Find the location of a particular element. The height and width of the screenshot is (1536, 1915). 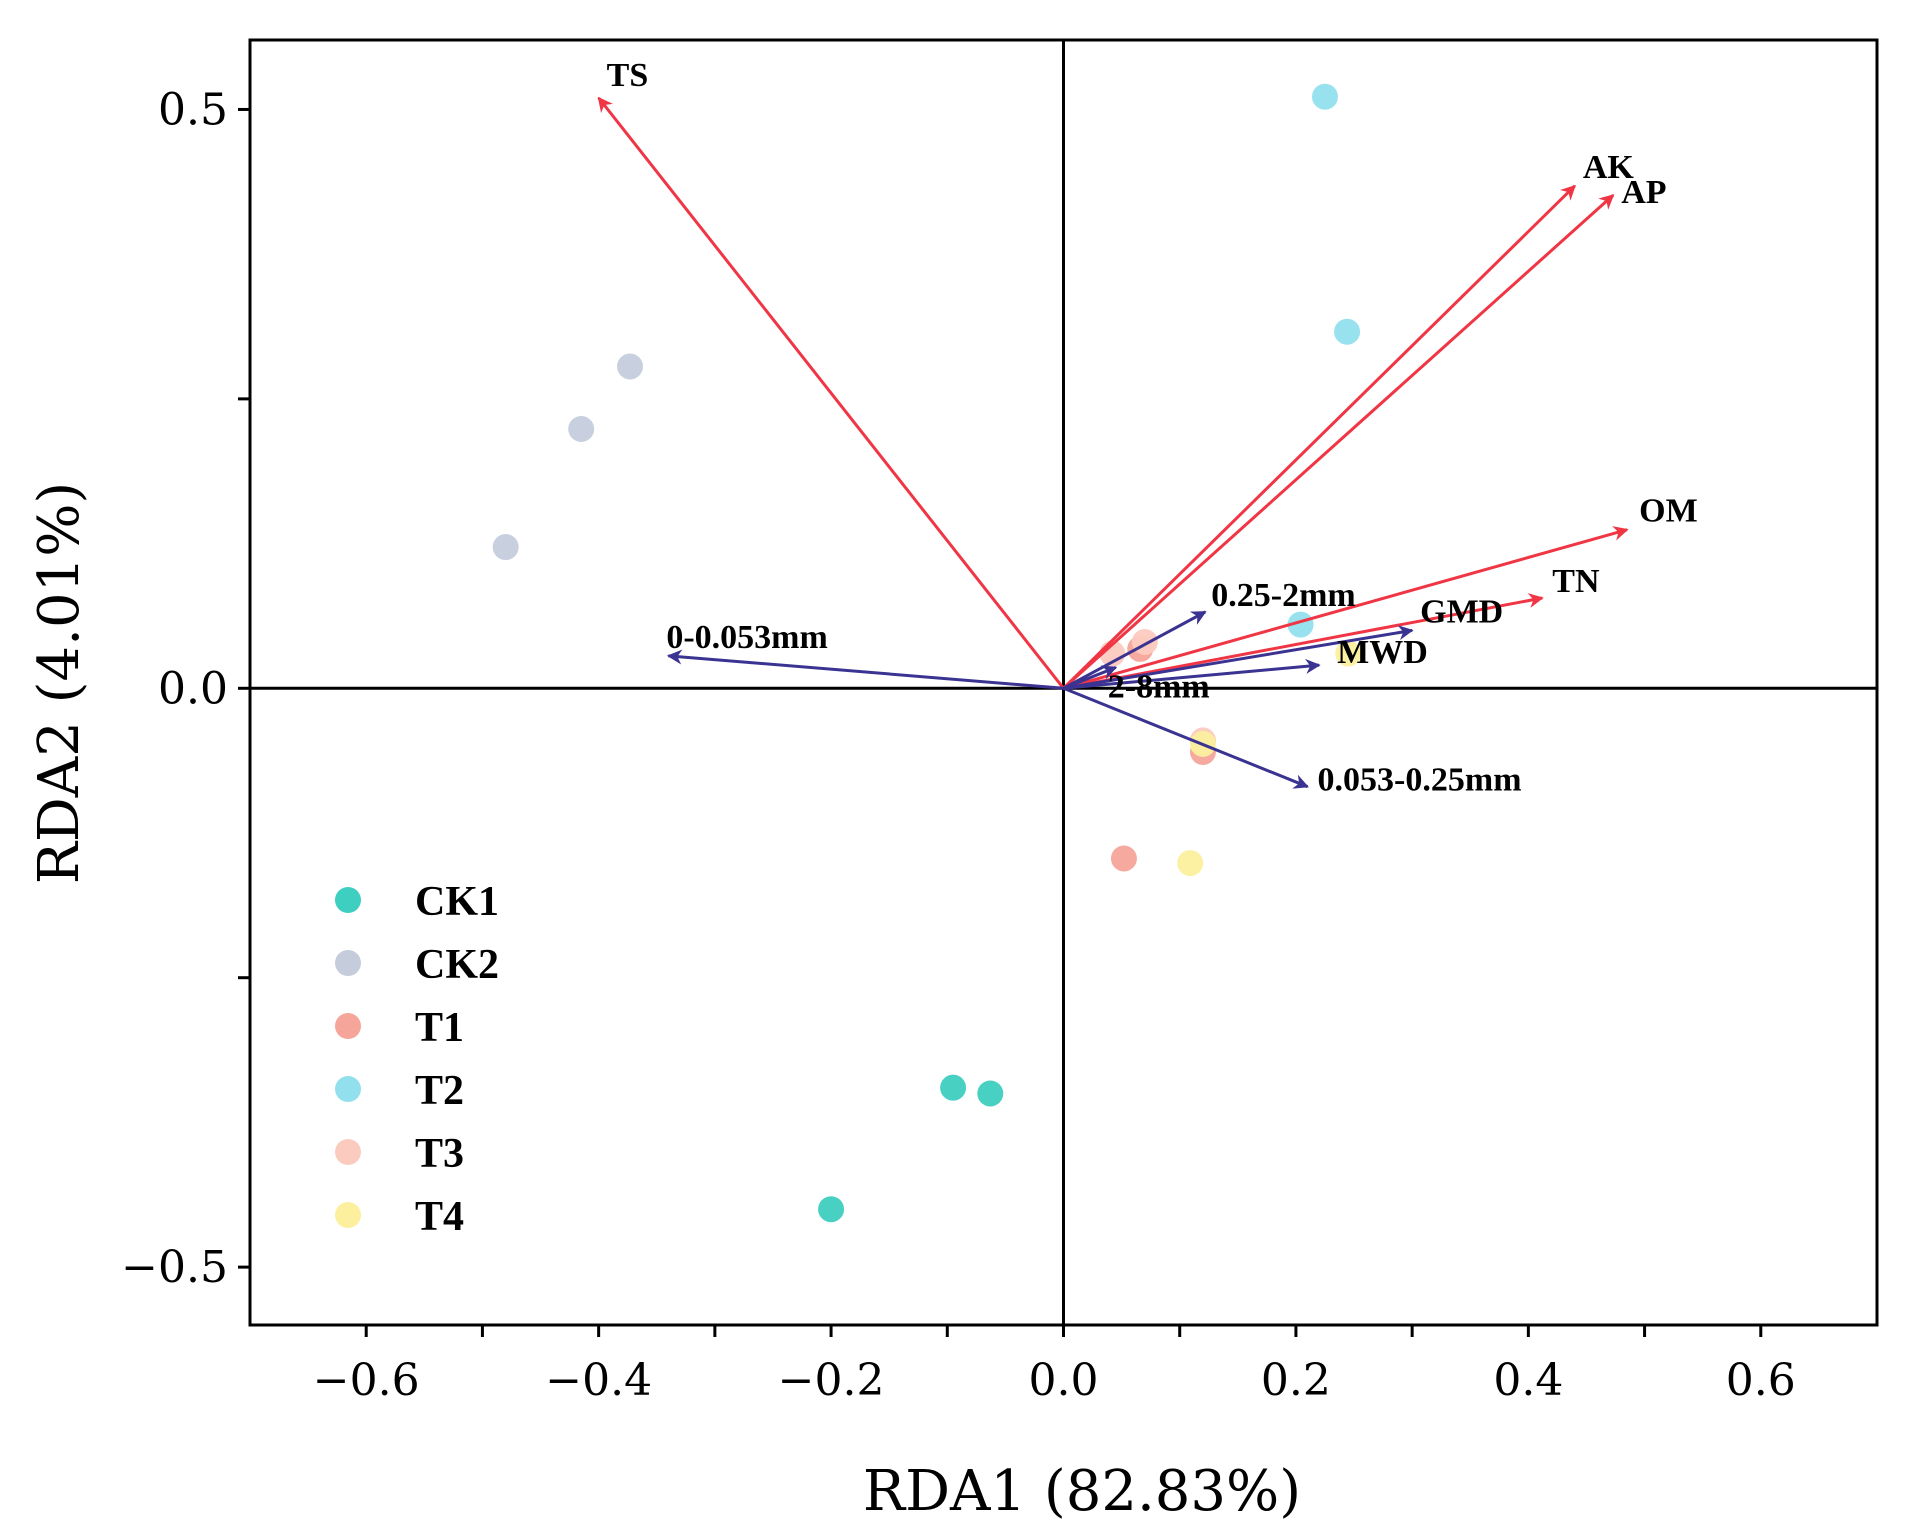

y-tick-label: −0.5 is located at coordinates (174, 1267).